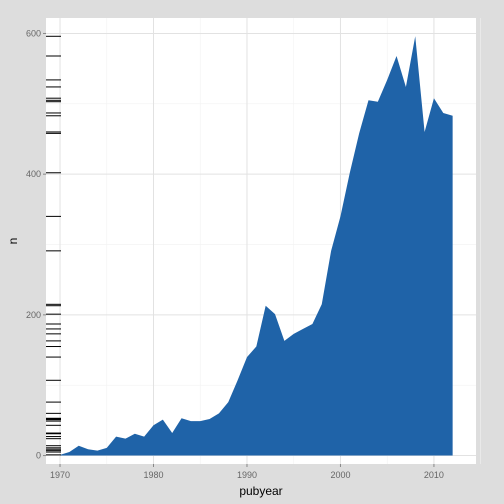 This screenshot has width=504, height=504. Describe the element at coordinates (247, 475) in the screenshot. I see `x-tick-label: 1990` at that location.